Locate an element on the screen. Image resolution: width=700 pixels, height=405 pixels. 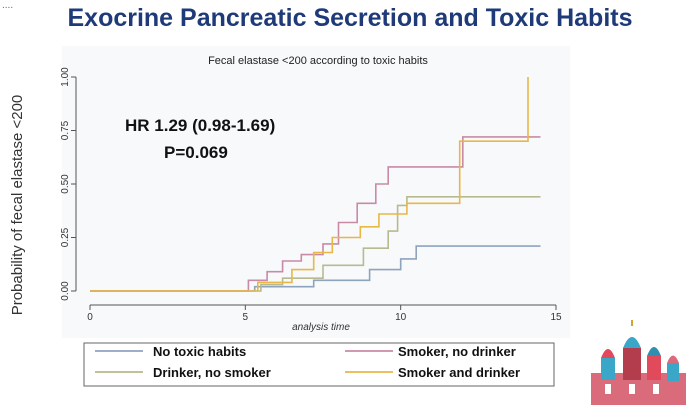
legend-label-1: No toxic habits is located at coordinates (199, 351).